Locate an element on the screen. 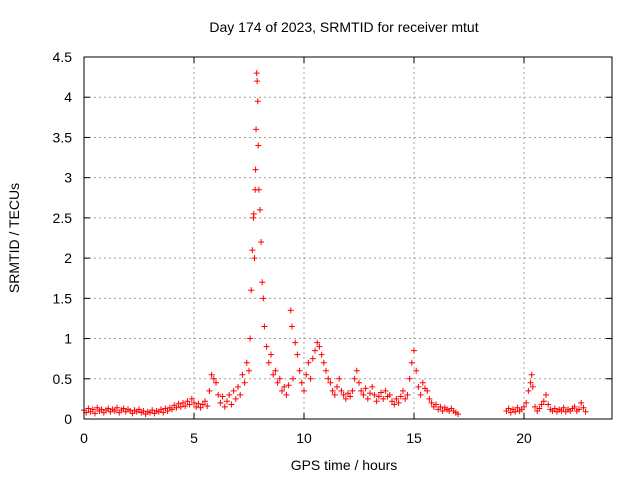  x-tick-label: 10 is located at coordinates (304, 438).